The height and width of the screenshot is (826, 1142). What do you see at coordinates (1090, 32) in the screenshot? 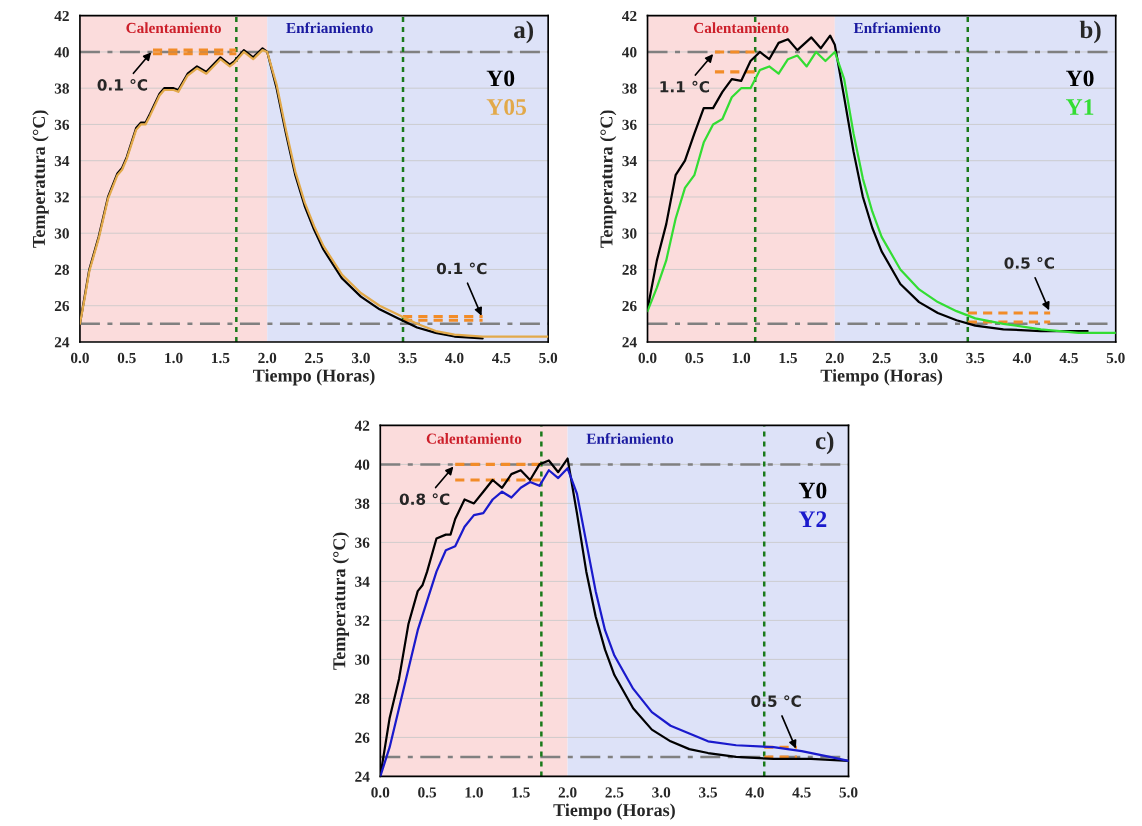
I see `annotation: b)` at bounding box center [1090, 32].